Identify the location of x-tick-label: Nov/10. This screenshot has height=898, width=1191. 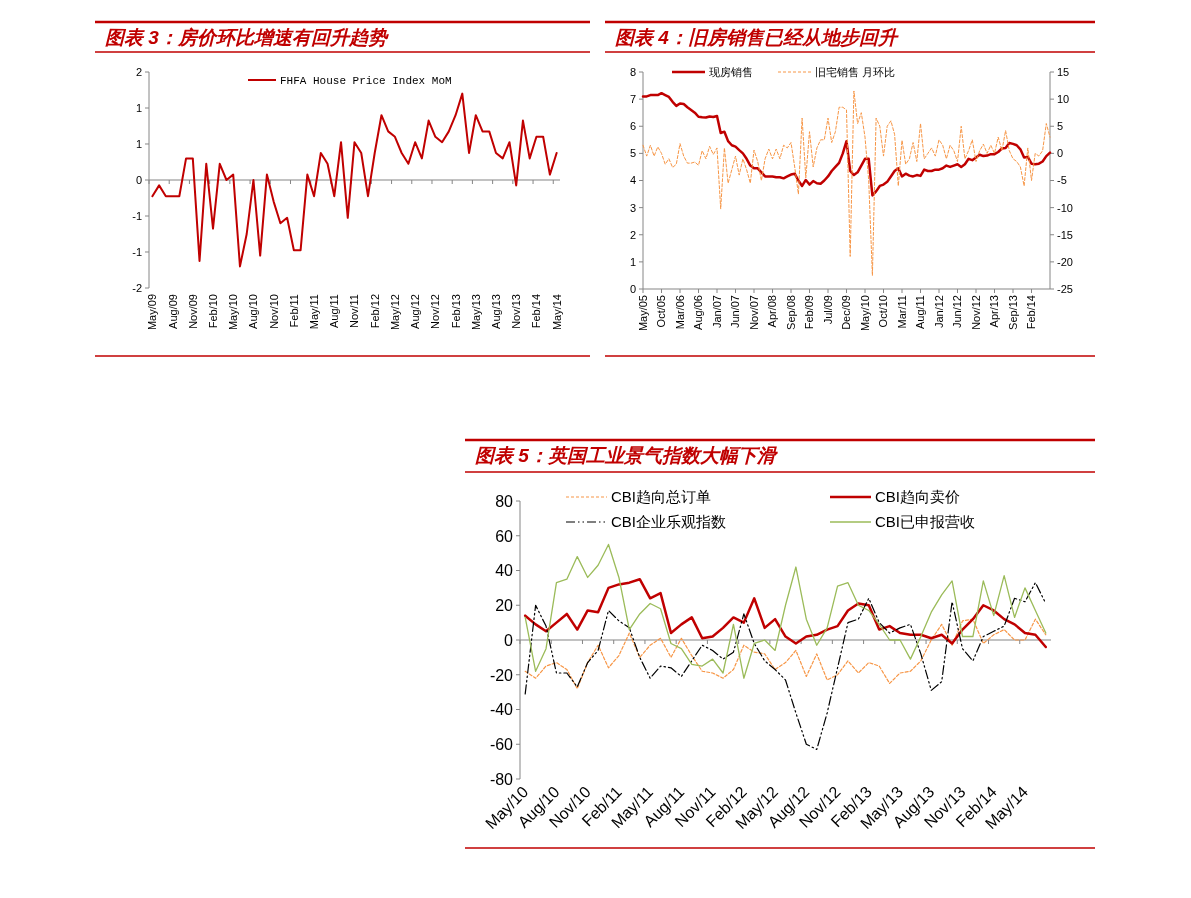
(273, 311).